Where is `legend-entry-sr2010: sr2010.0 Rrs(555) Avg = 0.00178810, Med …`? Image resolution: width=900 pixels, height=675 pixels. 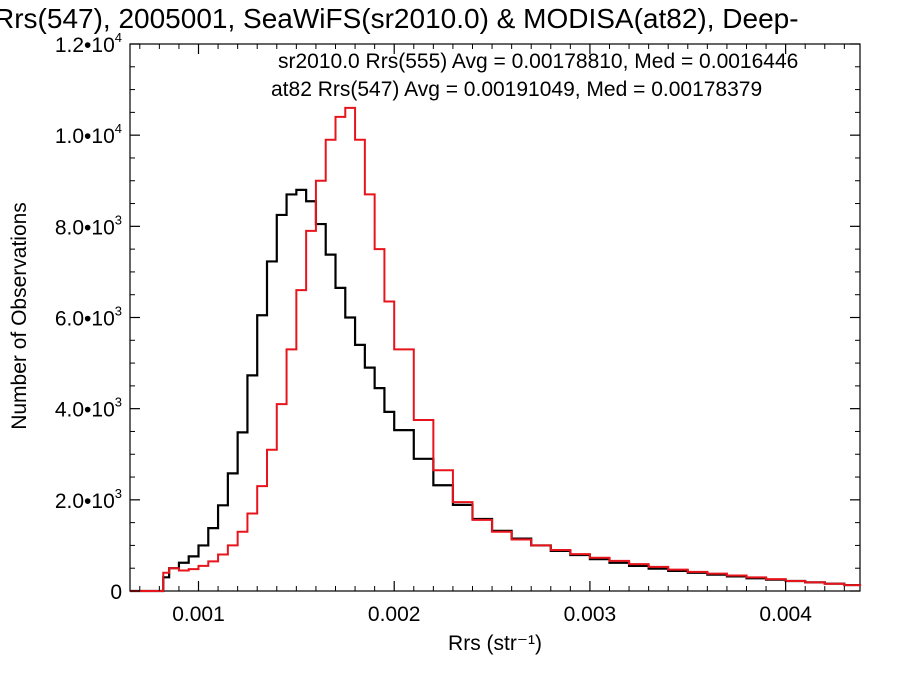
legend-entry-sr2010: sr2010.0 Rrs(555) Avg = 0.00178810, Med … is located at coordinates (538, 61).